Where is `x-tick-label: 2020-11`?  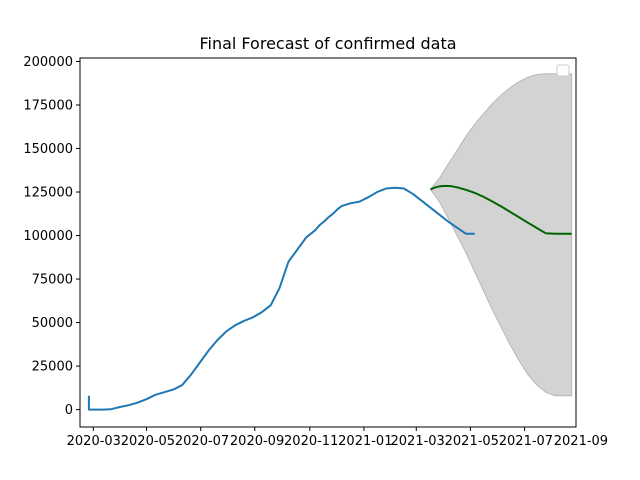
x-tick-label: 2020-11 is located at coordinates (311, 441).